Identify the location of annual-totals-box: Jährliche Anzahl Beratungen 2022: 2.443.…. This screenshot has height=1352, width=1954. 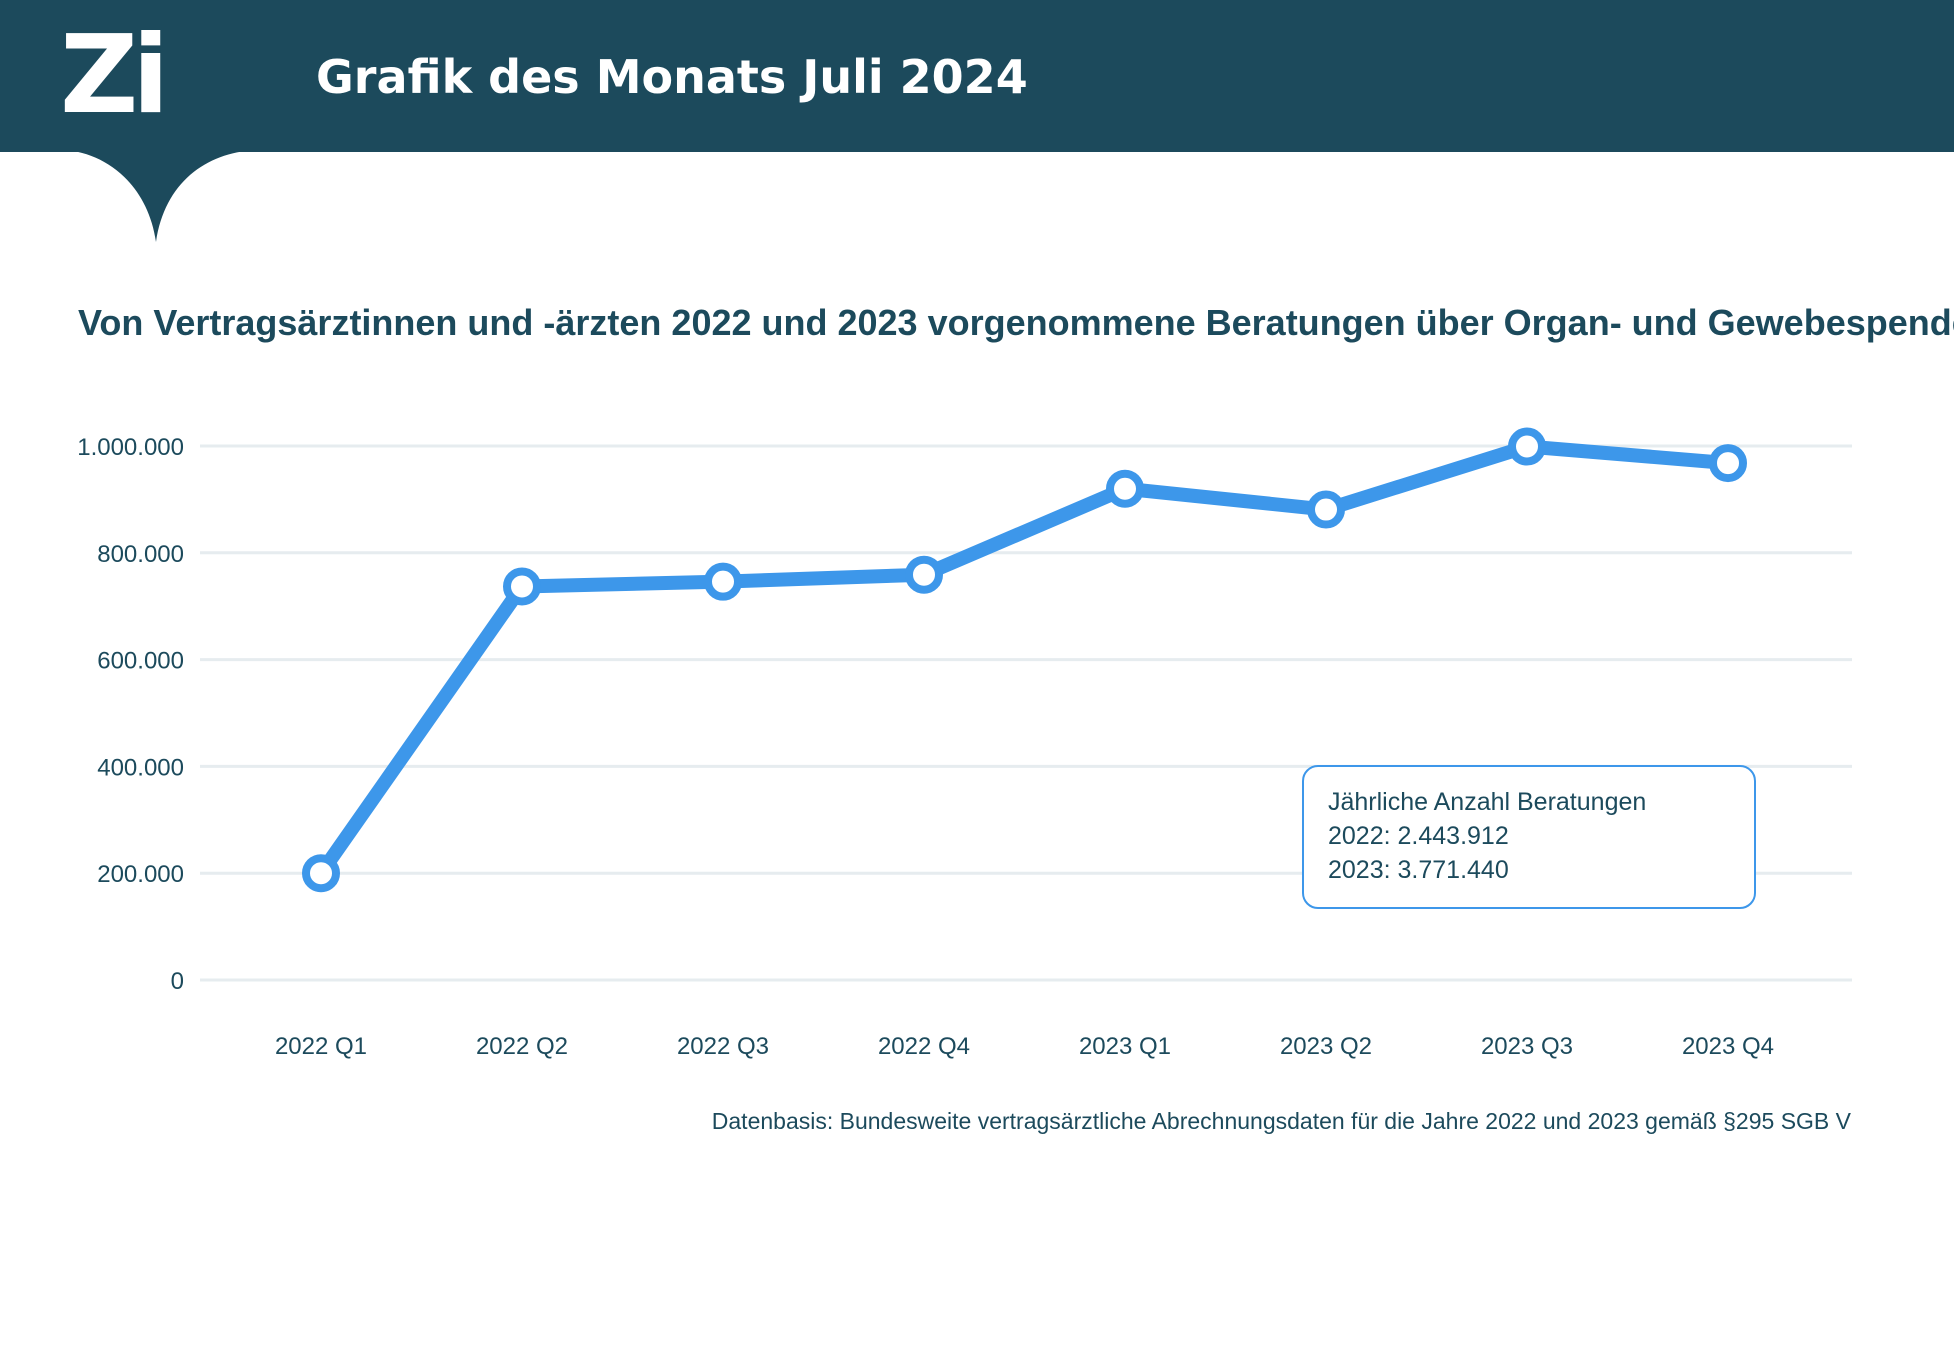
(1529, 837).